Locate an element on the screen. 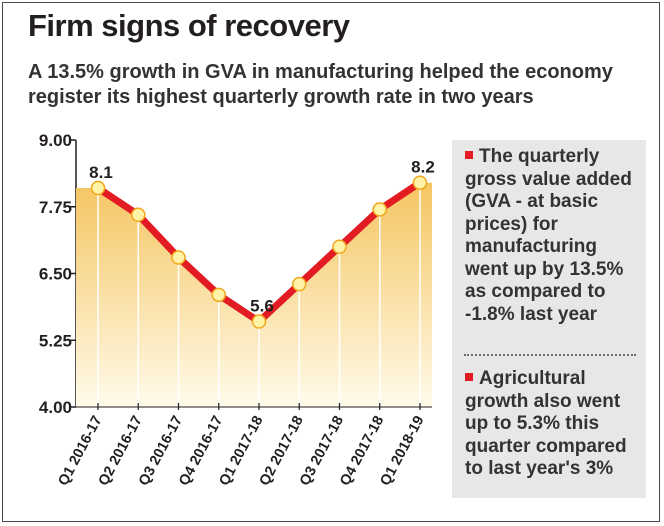 The image size is (664, 526). y-tick-label: 5.25 is located at coordinates (55, 340).